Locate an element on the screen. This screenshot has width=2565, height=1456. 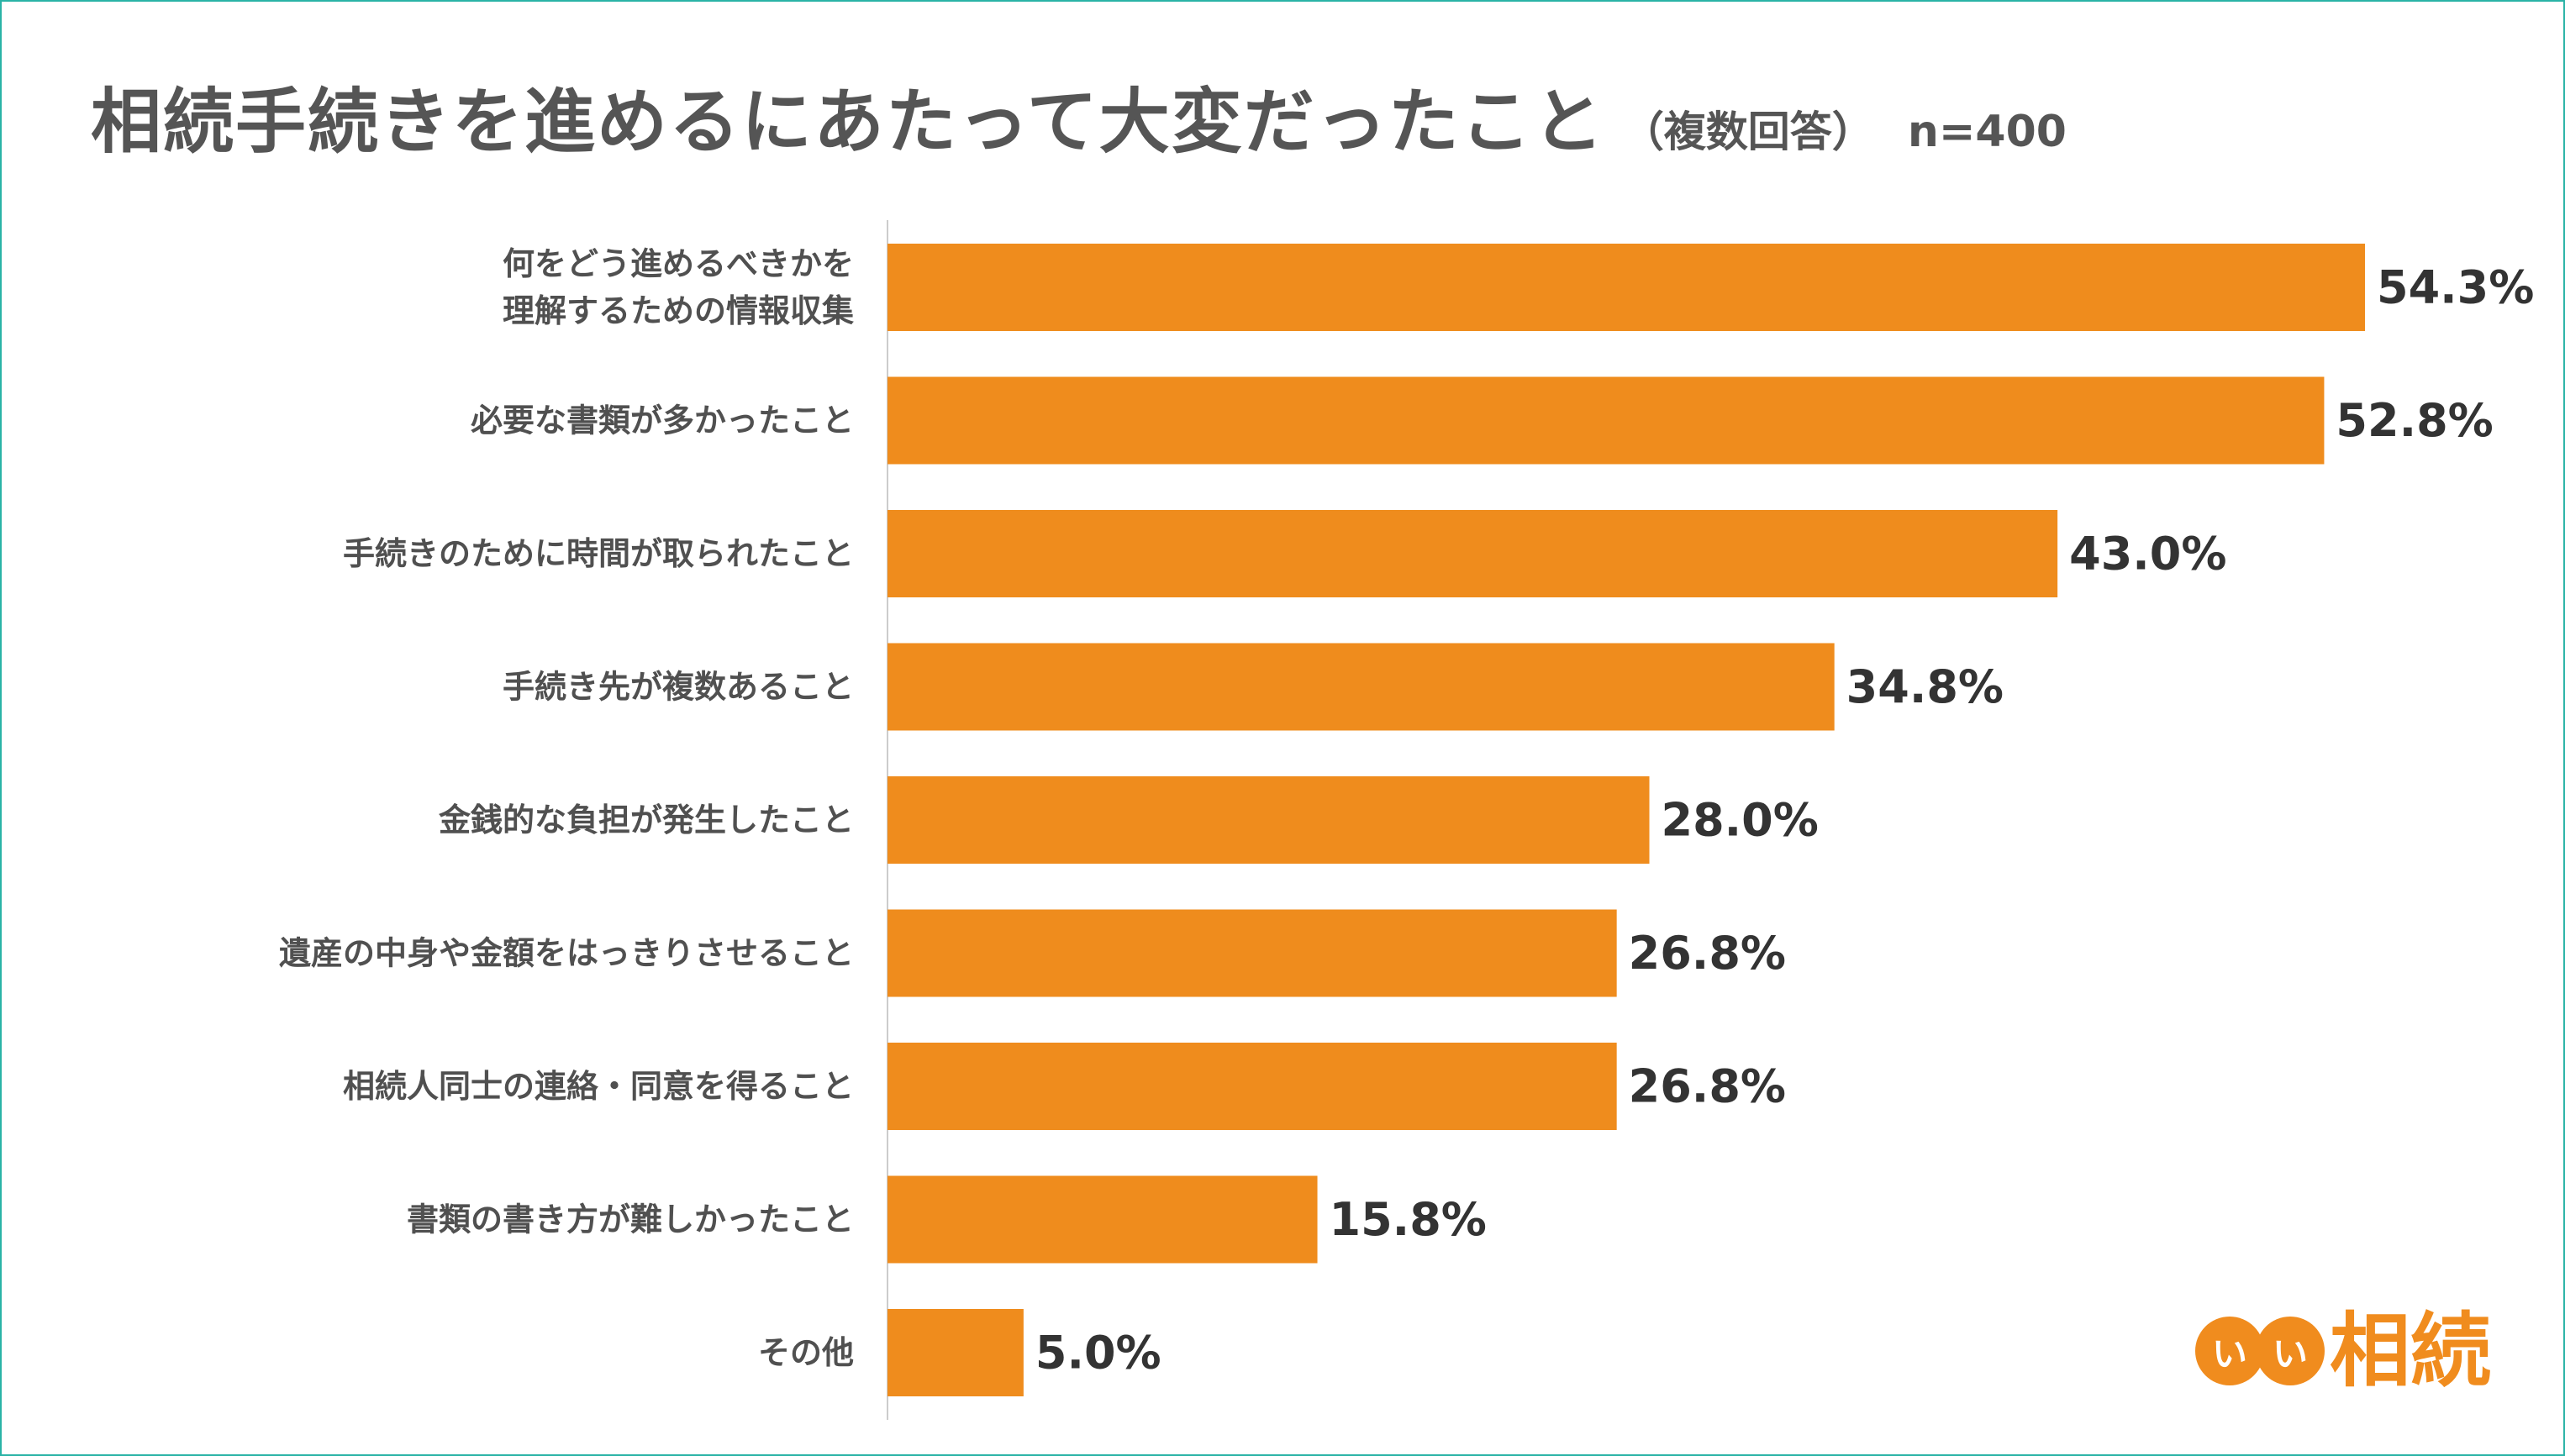
chart-subtitle: （複数回答） is located at coordinates (1747, 132).